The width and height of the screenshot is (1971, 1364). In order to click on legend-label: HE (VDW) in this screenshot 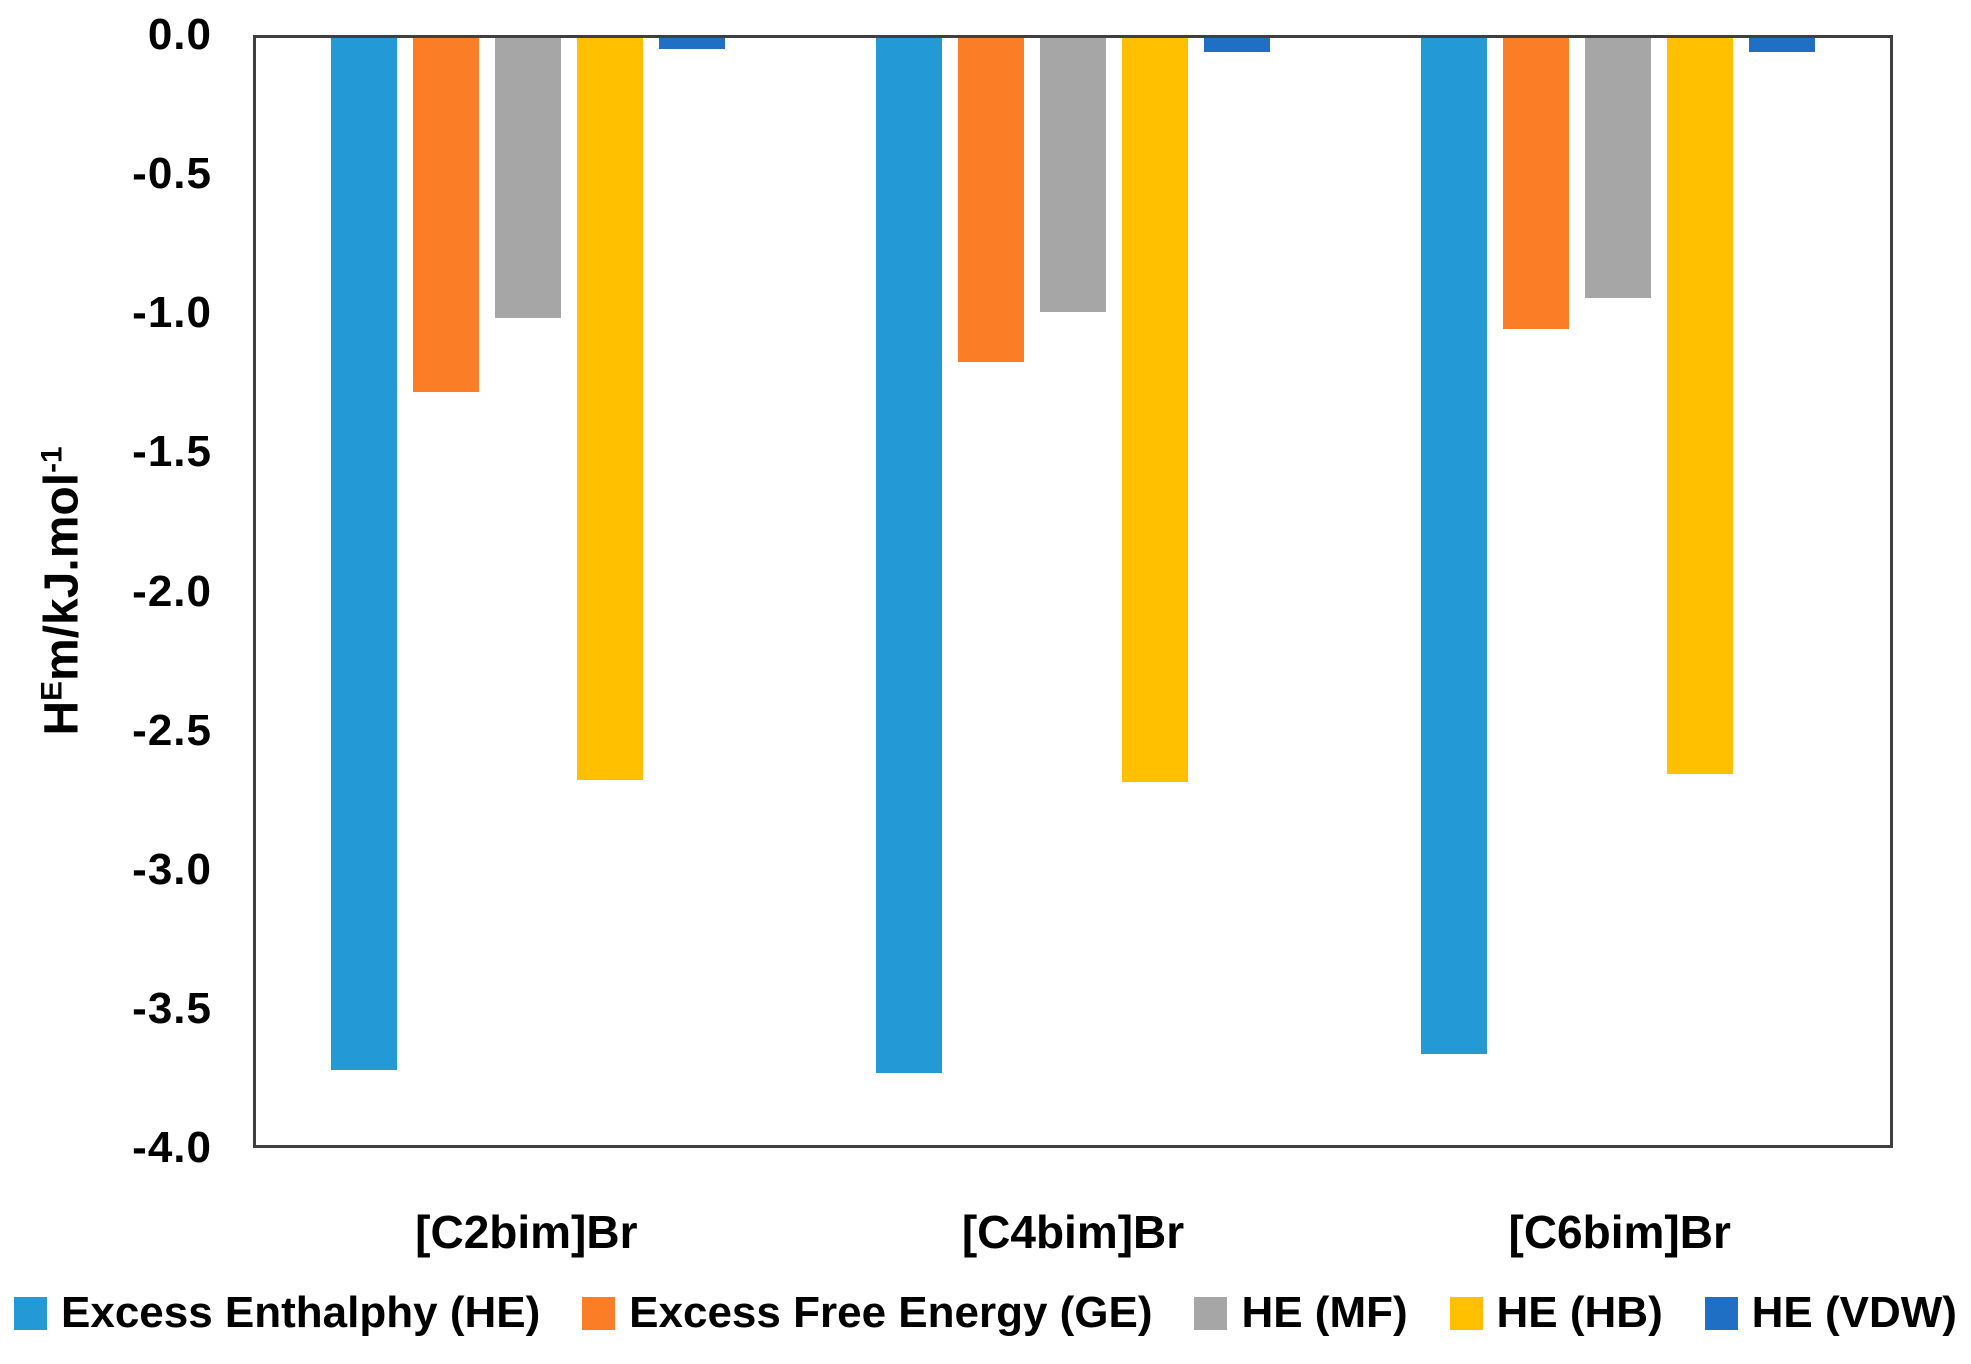, I will do `click(1854, 1312)`.